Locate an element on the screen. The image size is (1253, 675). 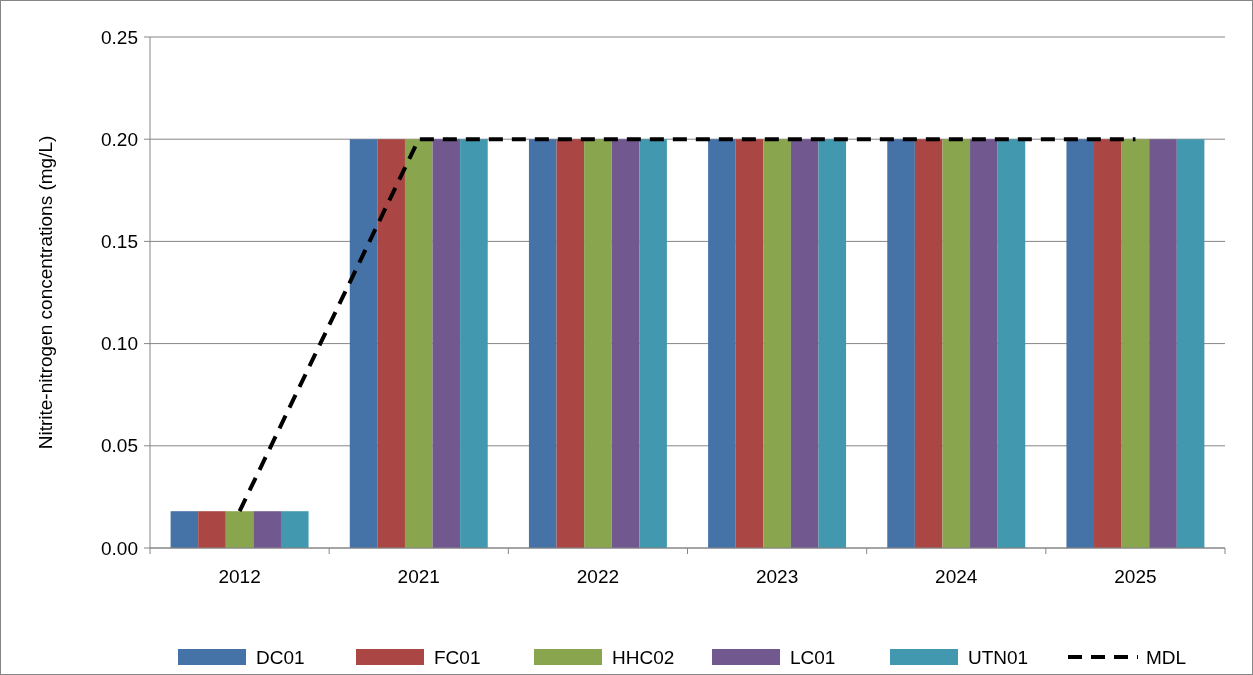
legend-label: LC01 is located at coordinates (813, 657).